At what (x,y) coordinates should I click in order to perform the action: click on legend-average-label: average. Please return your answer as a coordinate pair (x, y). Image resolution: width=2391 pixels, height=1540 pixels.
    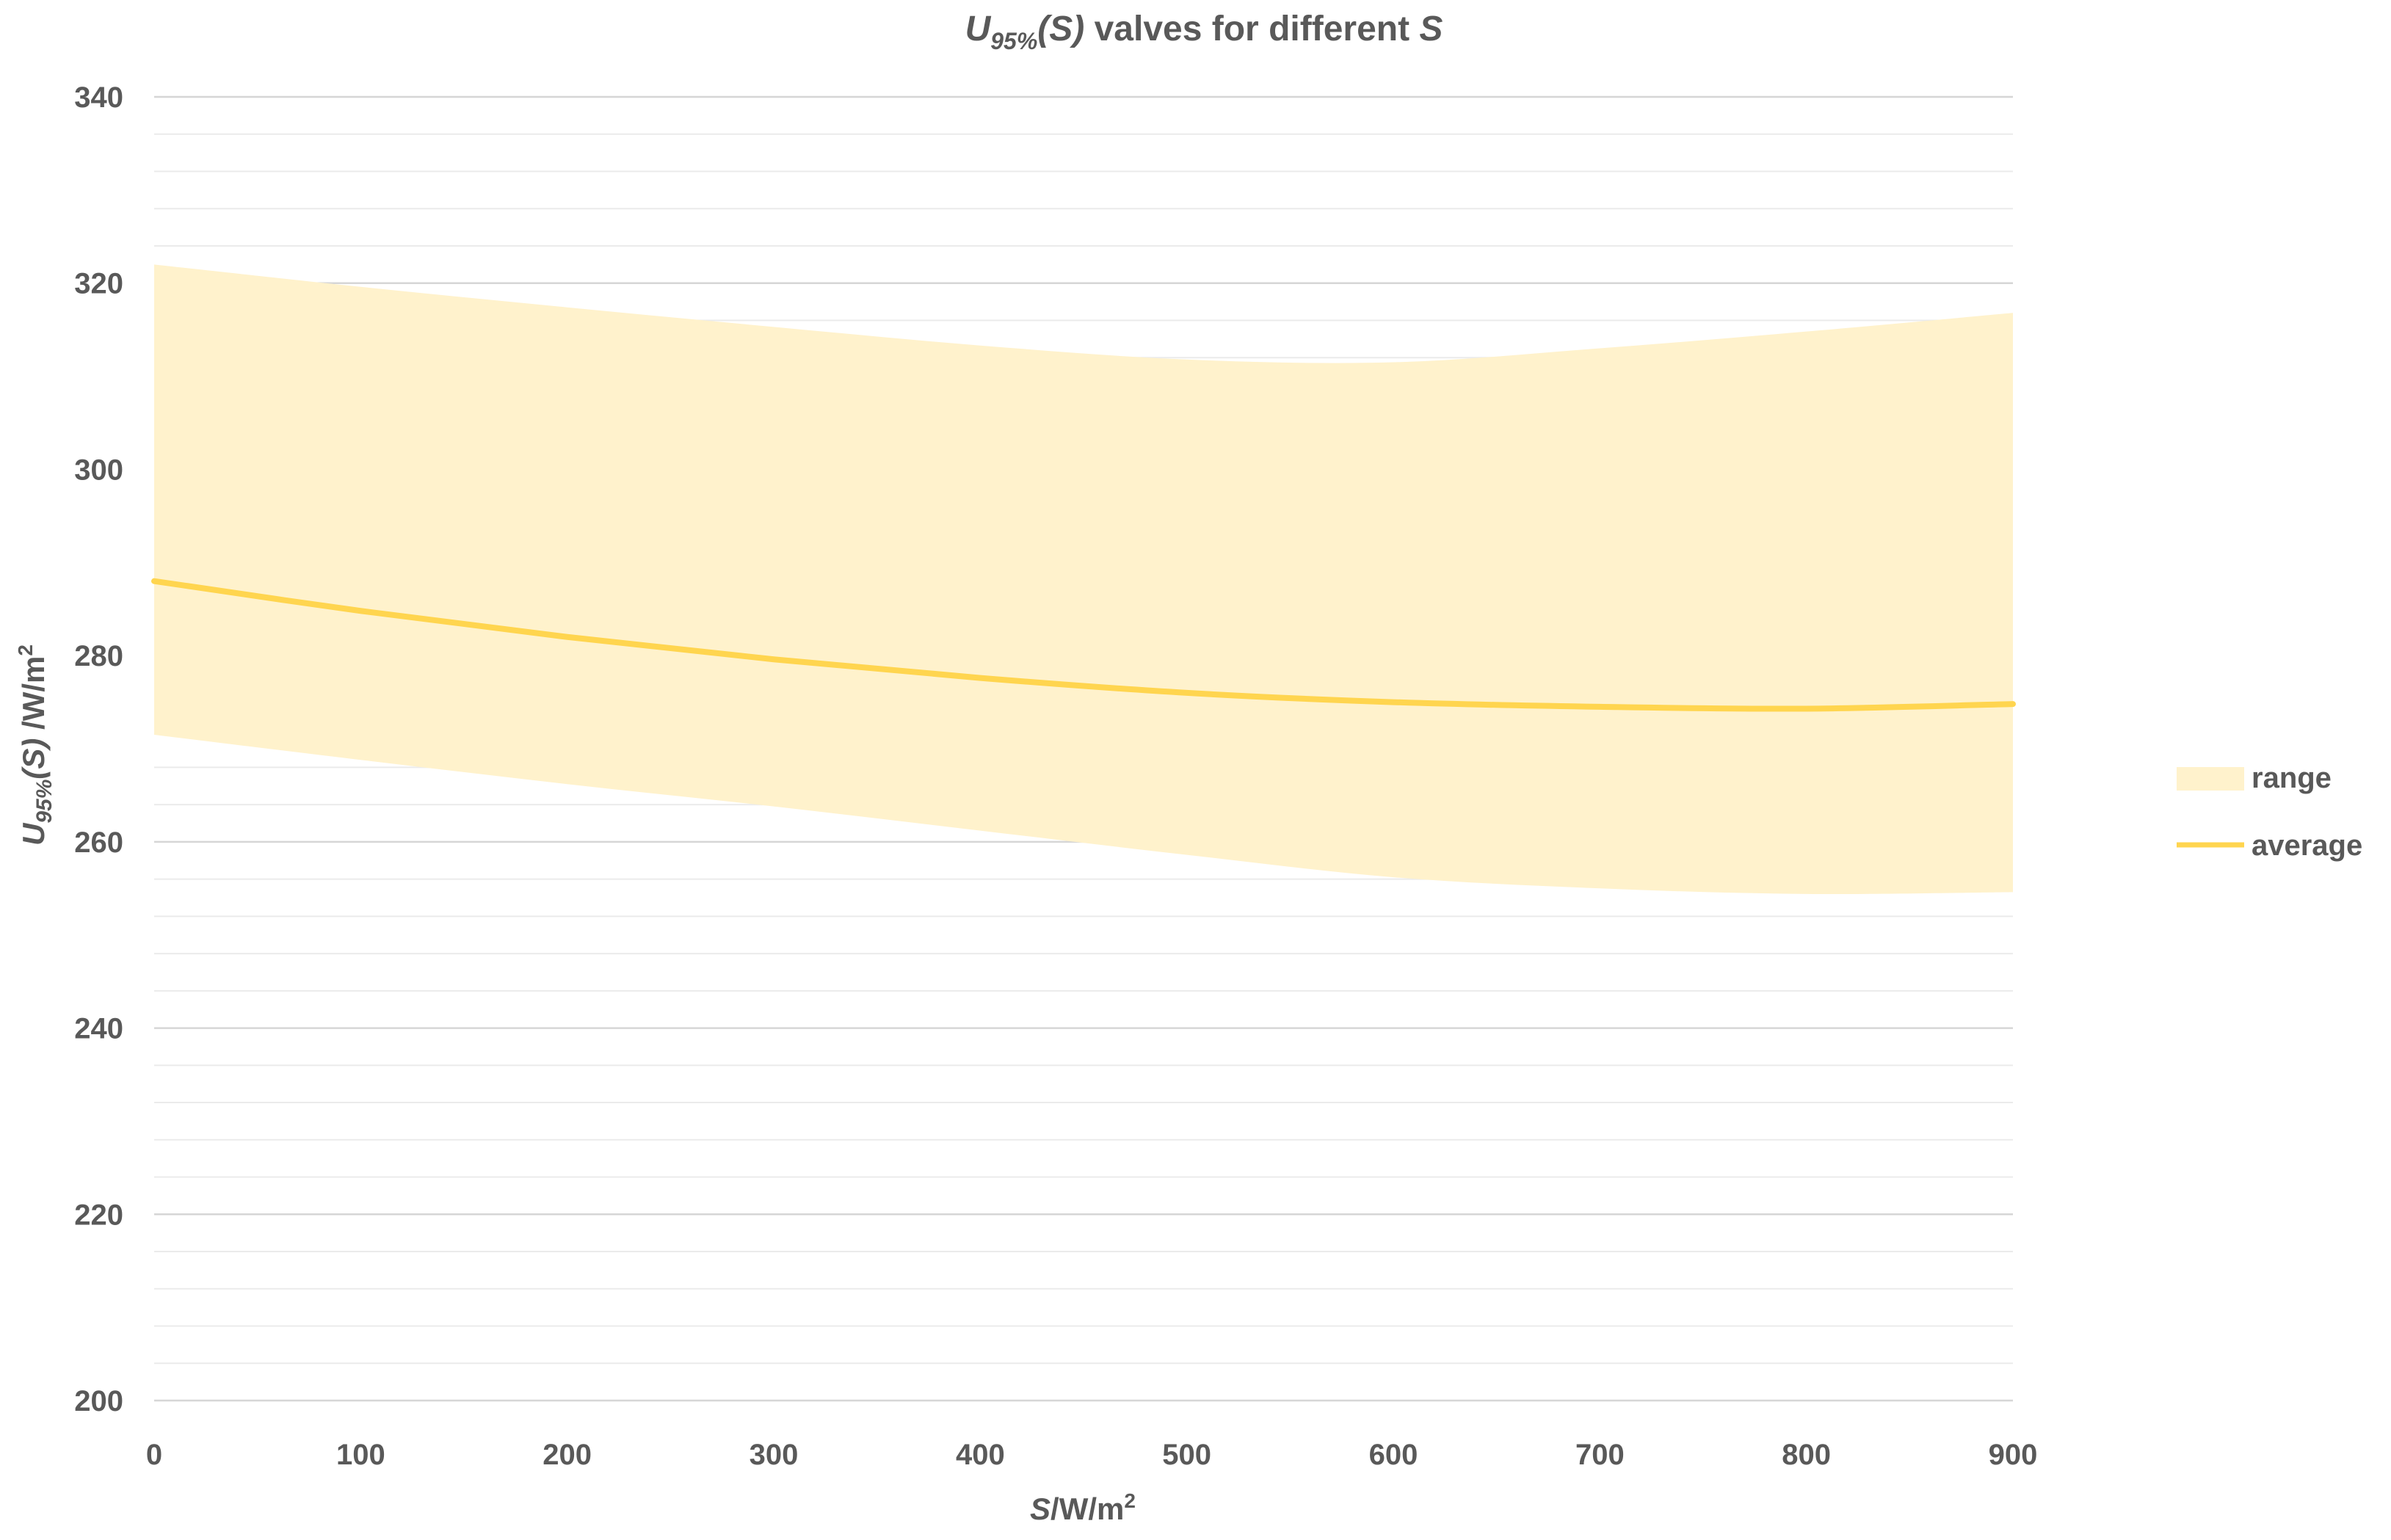
    Looking at the image, I should click on (2307, 845).